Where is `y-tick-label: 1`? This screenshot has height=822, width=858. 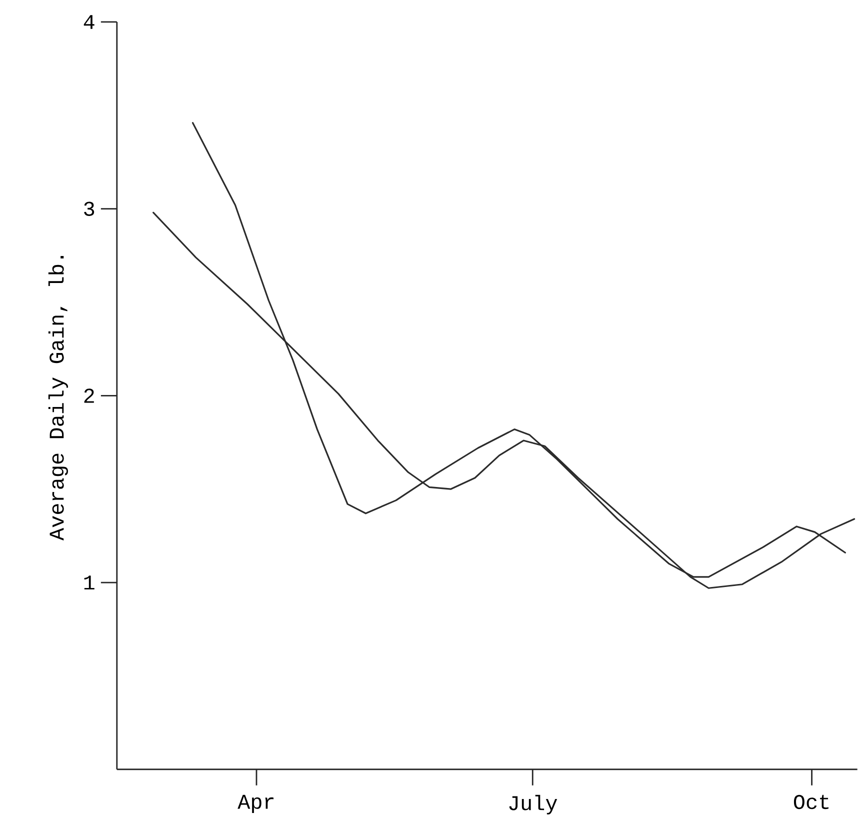
y-tick-label: 1 is located at coordinates (89, 582).